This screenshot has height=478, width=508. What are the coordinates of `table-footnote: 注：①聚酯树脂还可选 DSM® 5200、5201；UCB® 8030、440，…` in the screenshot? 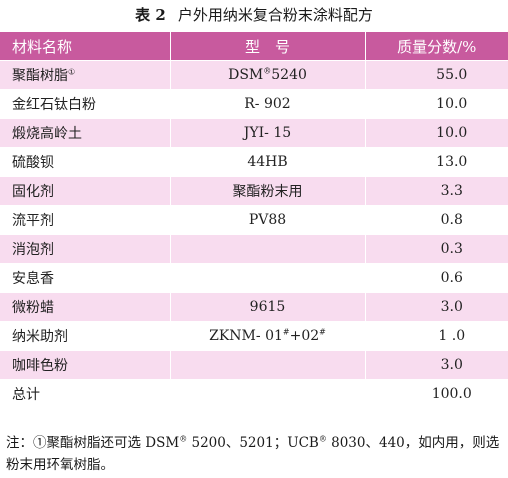 It's located at (255, 454).